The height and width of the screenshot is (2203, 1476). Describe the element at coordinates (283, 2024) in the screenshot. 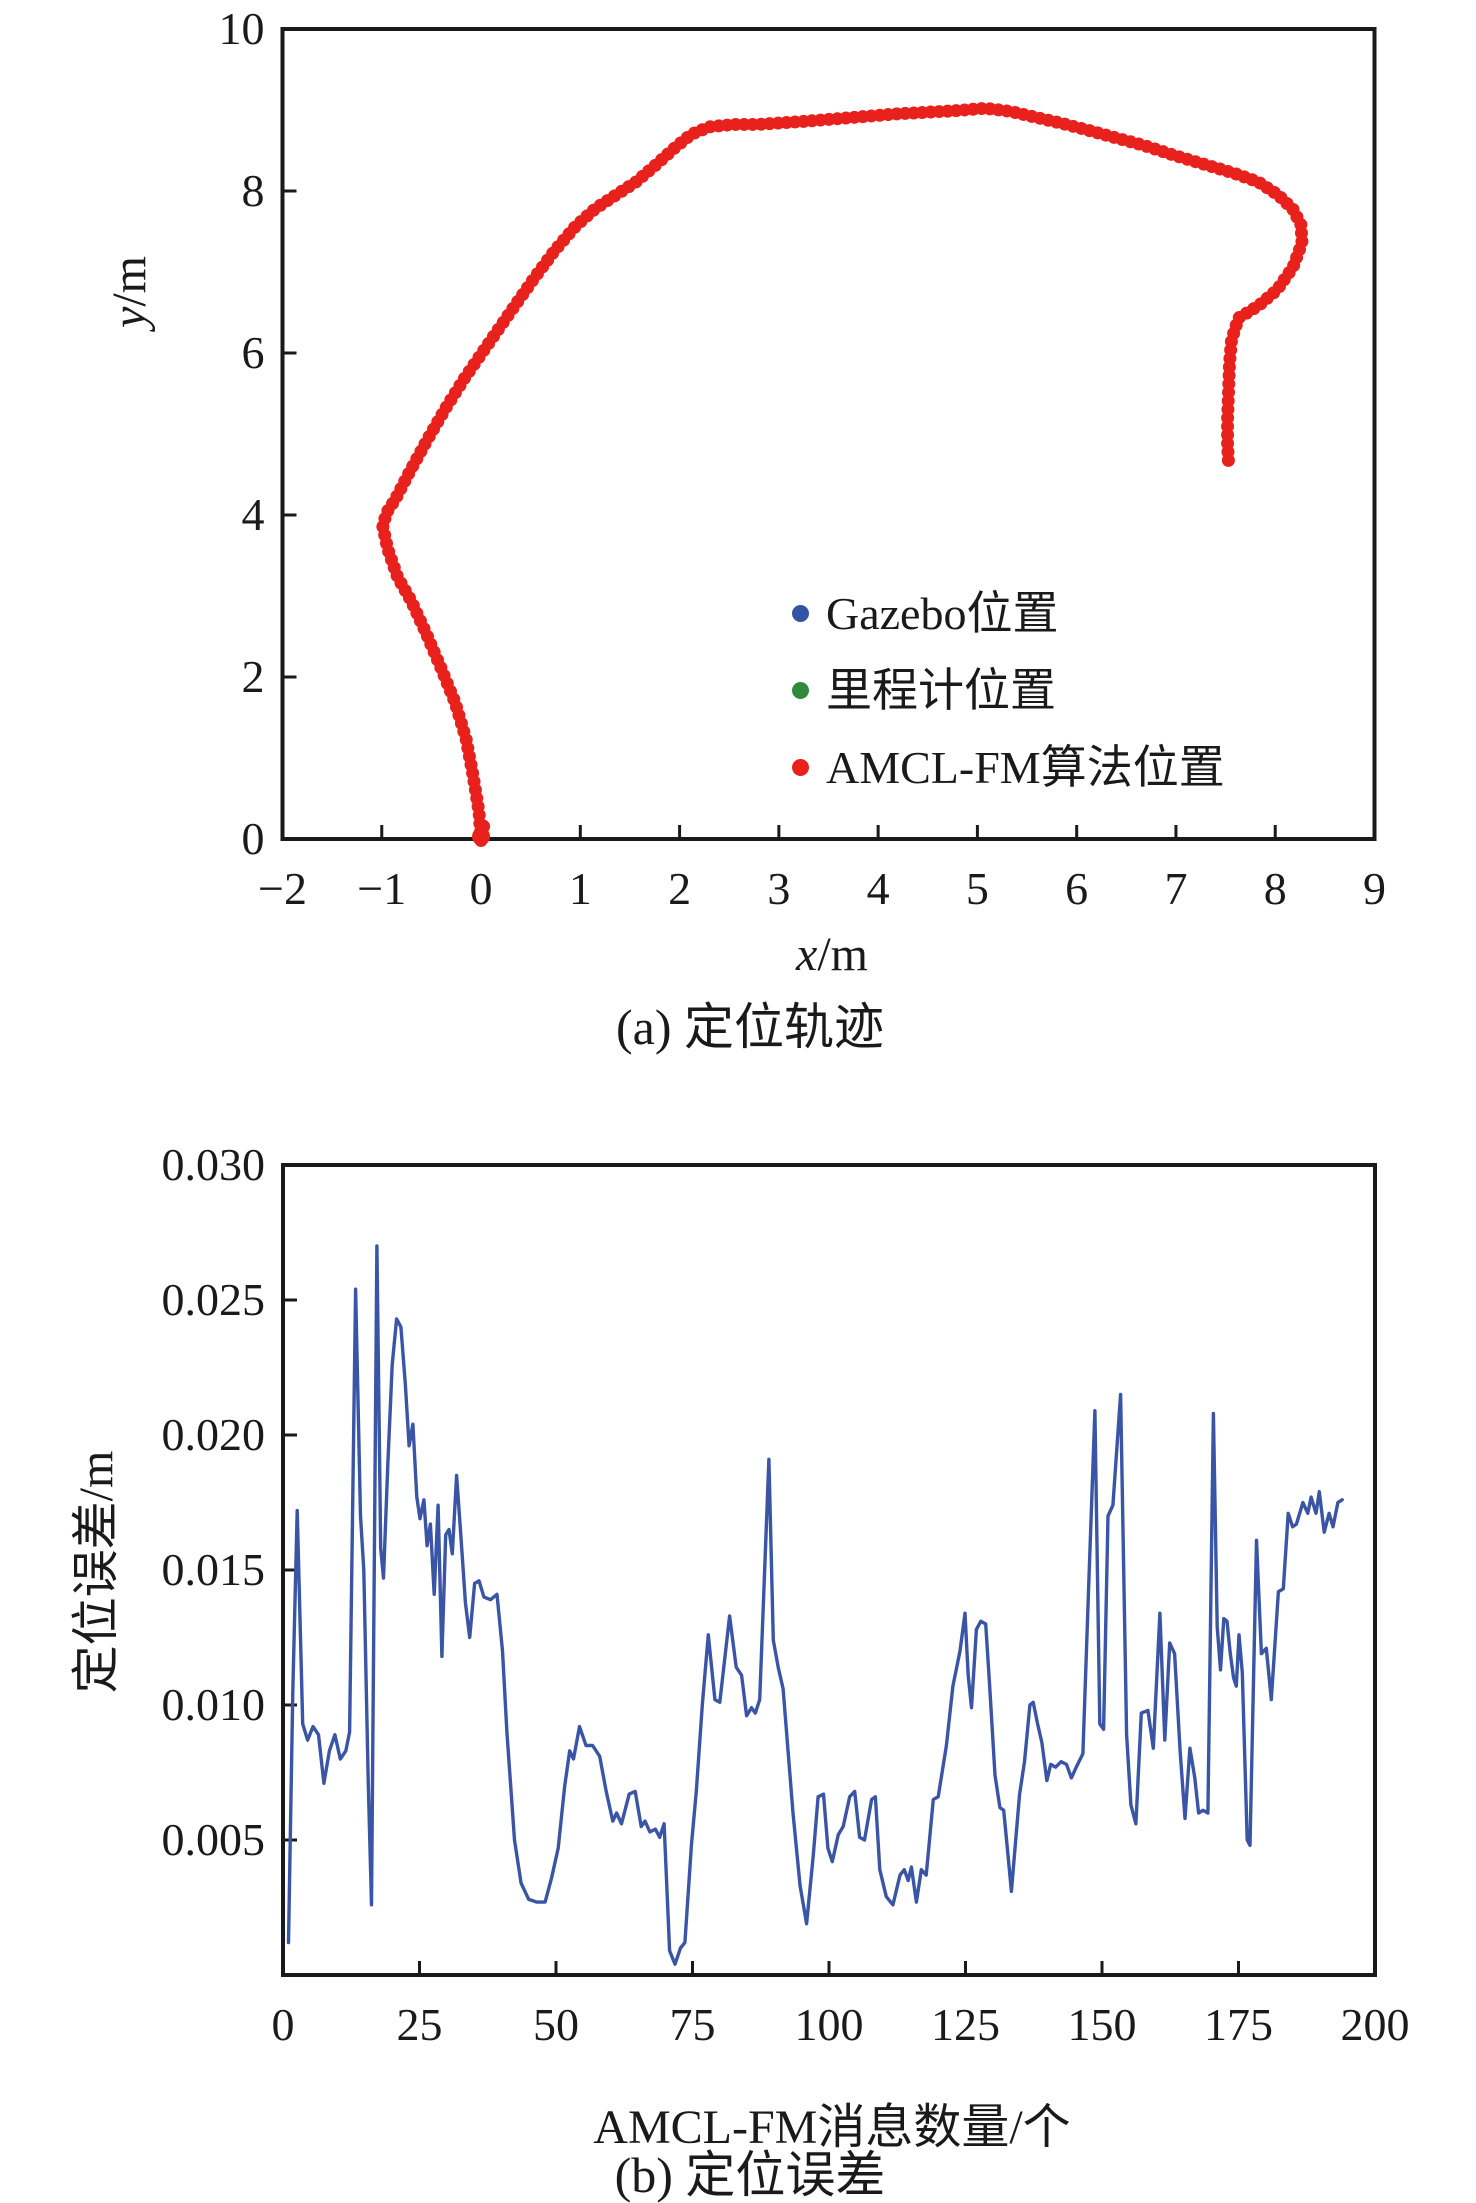

I see `chart-b-x-tick-label: 0` at that location.